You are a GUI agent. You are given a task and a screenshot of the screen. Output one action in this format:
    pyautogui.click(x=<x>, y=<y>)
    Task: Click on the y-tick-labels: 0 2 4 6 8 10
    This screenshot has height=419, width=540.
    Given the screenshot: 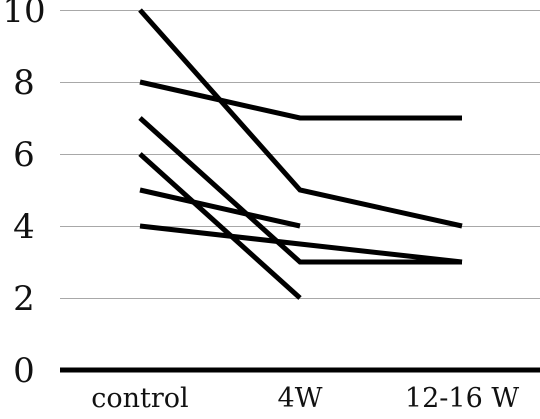 What is the action you would take?
    pyautogui.click(x=23, y=195)
    